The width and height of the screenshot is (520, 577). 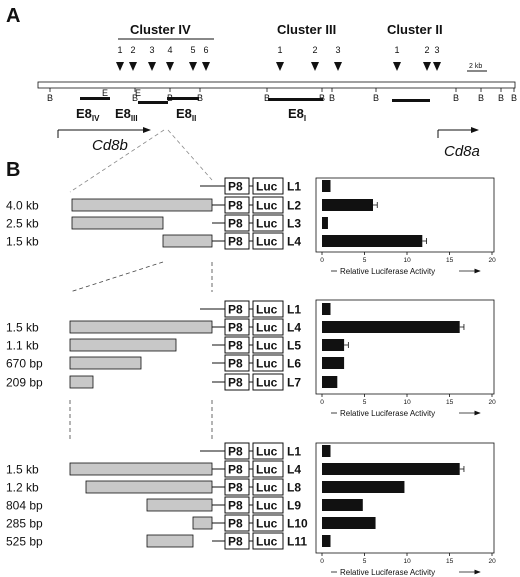 I want to click on fragment-size-label: 1.2 kb, so click(x=22, y=488).